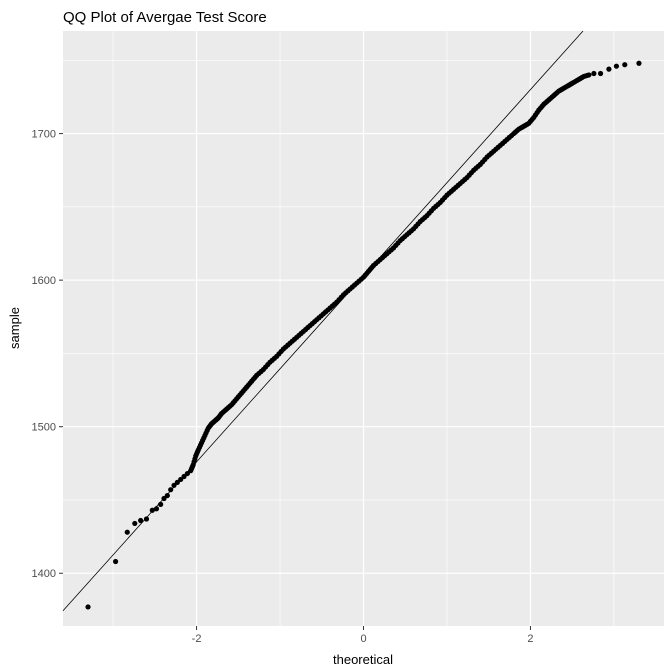 The image size is (672, 672). I want to click on y-tick-label: 1600, so click(44, 281).